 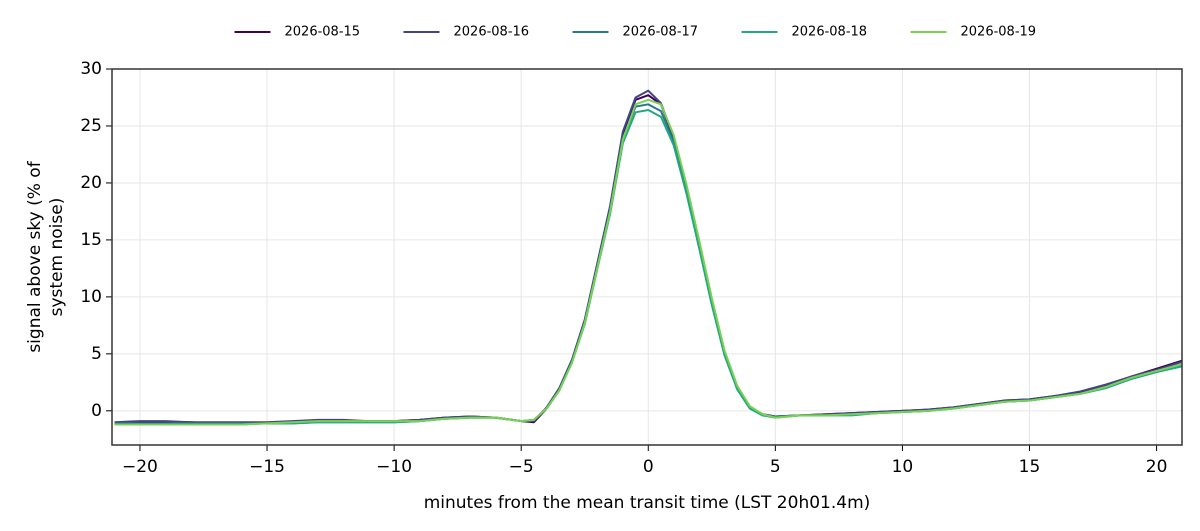 What do you see at coordinates (267, 467) in the screenshot?
I see `x-tick-label: −15` at bounding box center [267, 467].